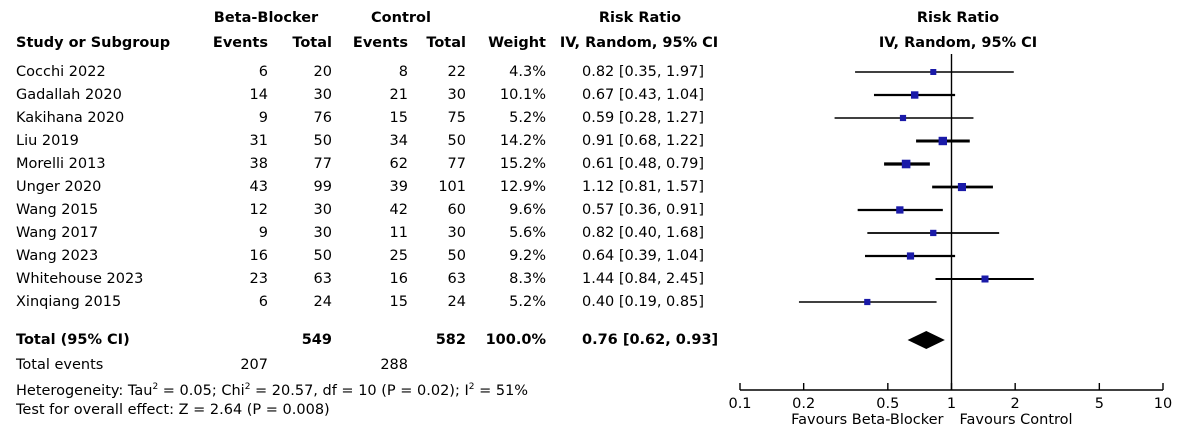 The height and width of the screenshot is (442, 1200). What do you see at coordinates (643, 72) in the screenshot?
I see `risk-ratio-ci: 0.82 [0.35, 1.97]` at bounding box center [643, 72].